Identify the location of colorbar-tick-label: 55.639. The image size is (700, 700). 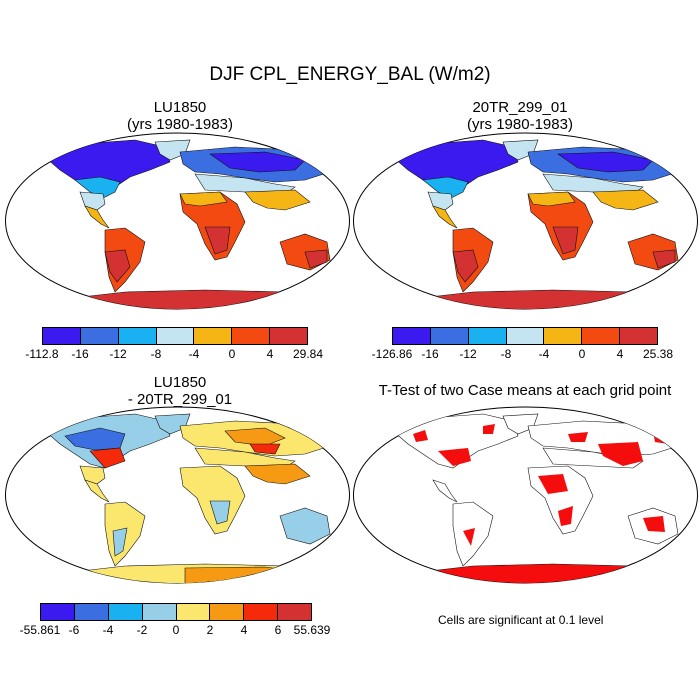
(312, 630).